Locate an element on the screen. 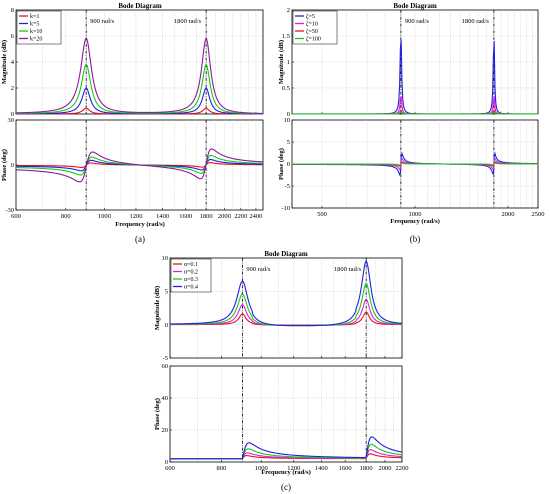 The image size is (550, 494). plot-frame is located at coordinates (286, 414).